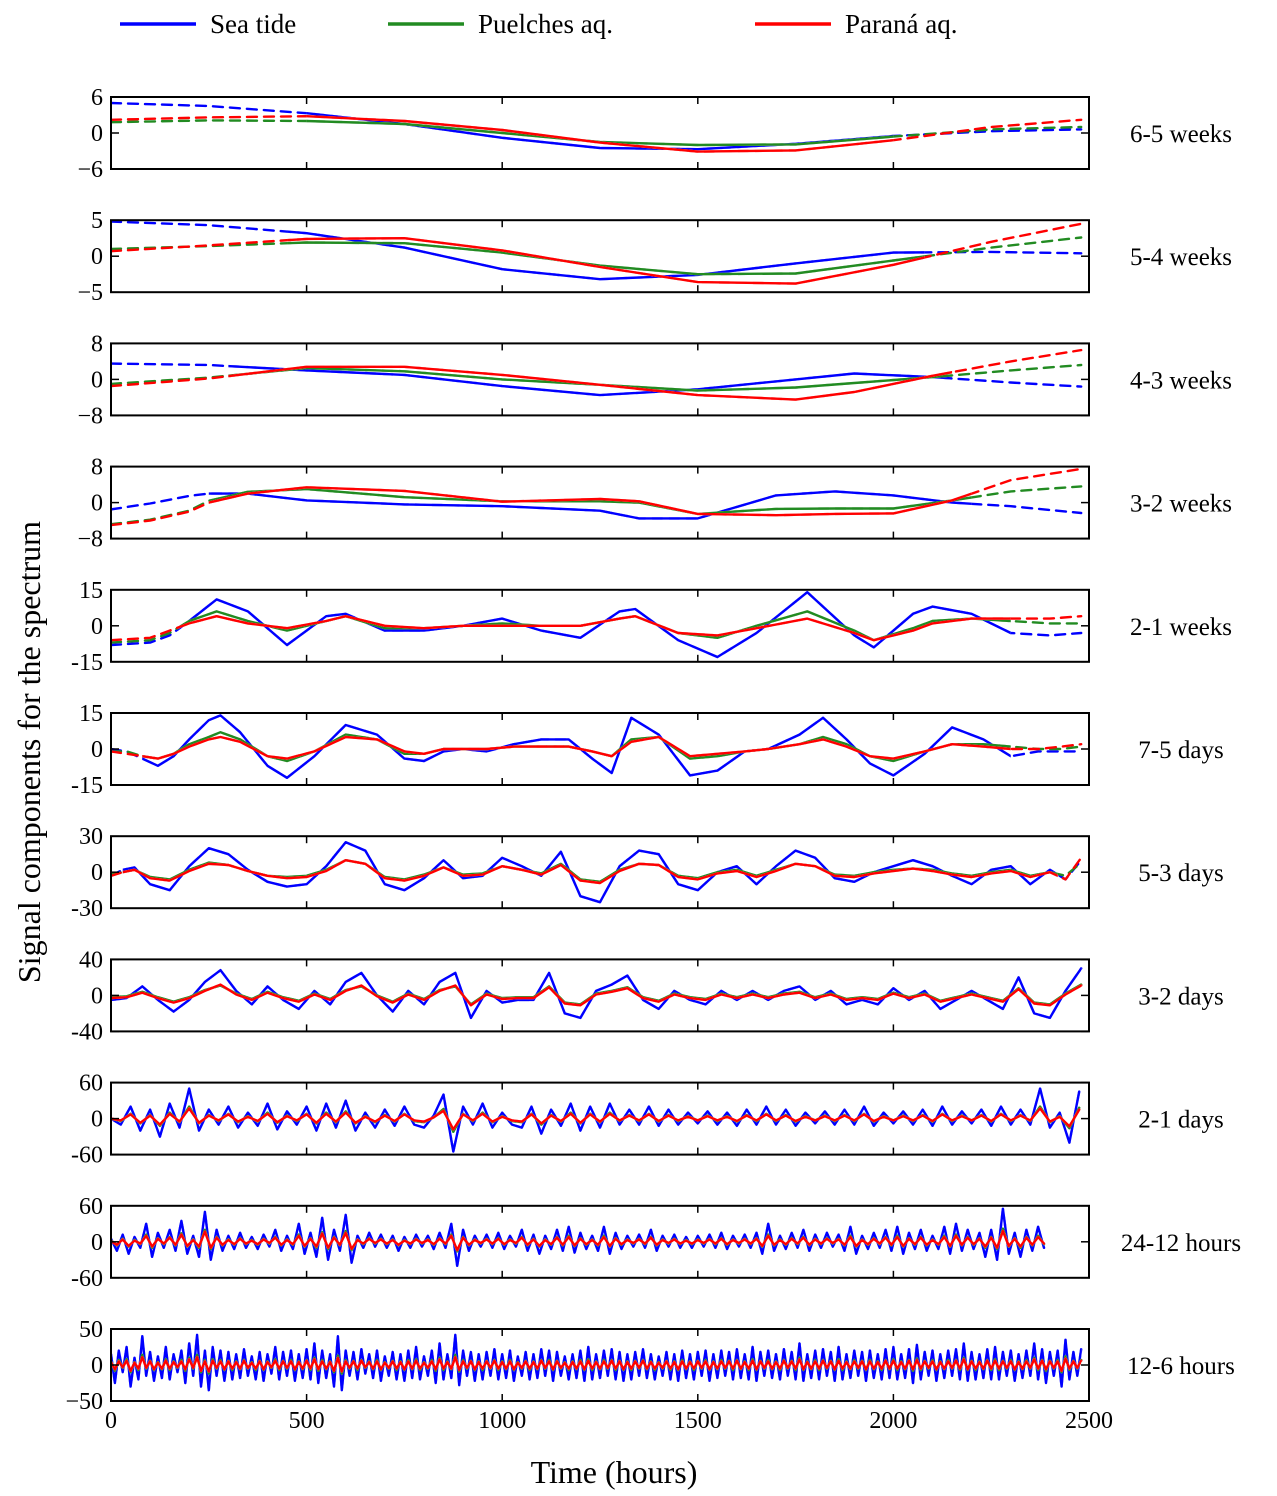  What do you see at coordinates (91, 960) in the screenshot?
I see `y-tick-label: 40` at bounding box center [91, 960].